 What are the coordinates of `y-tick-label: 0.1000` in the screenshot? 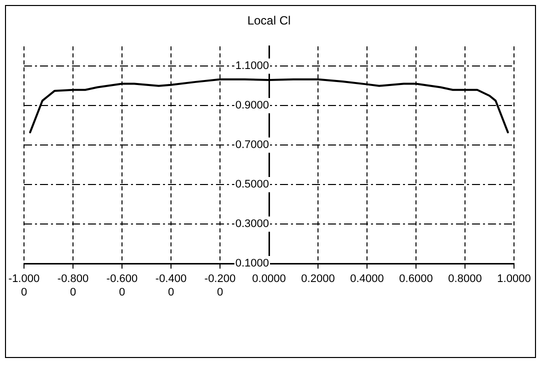 It's located at (252, 264).